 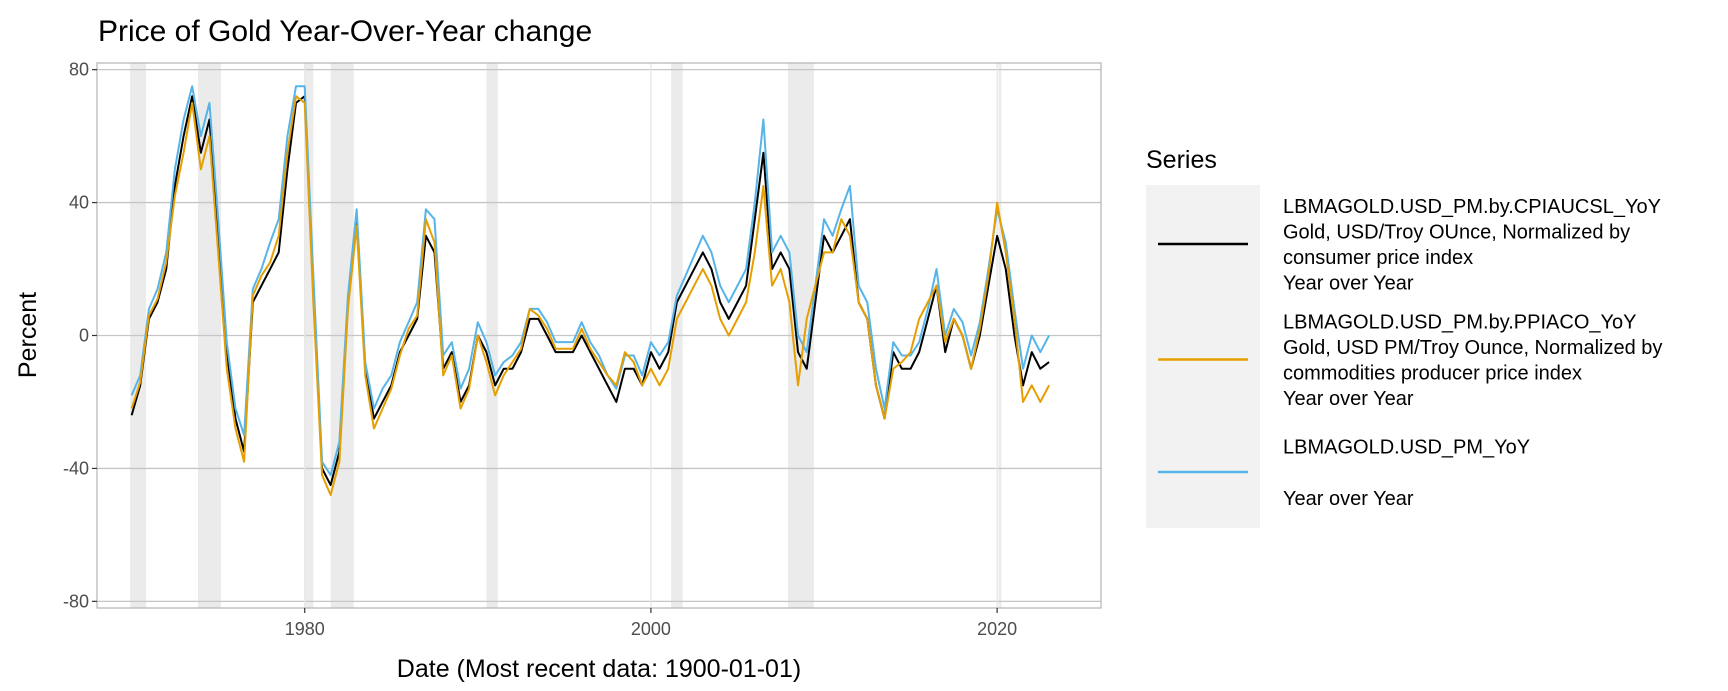 I want to click on y-tick-label-4: -80, so click(x=76, y=601).